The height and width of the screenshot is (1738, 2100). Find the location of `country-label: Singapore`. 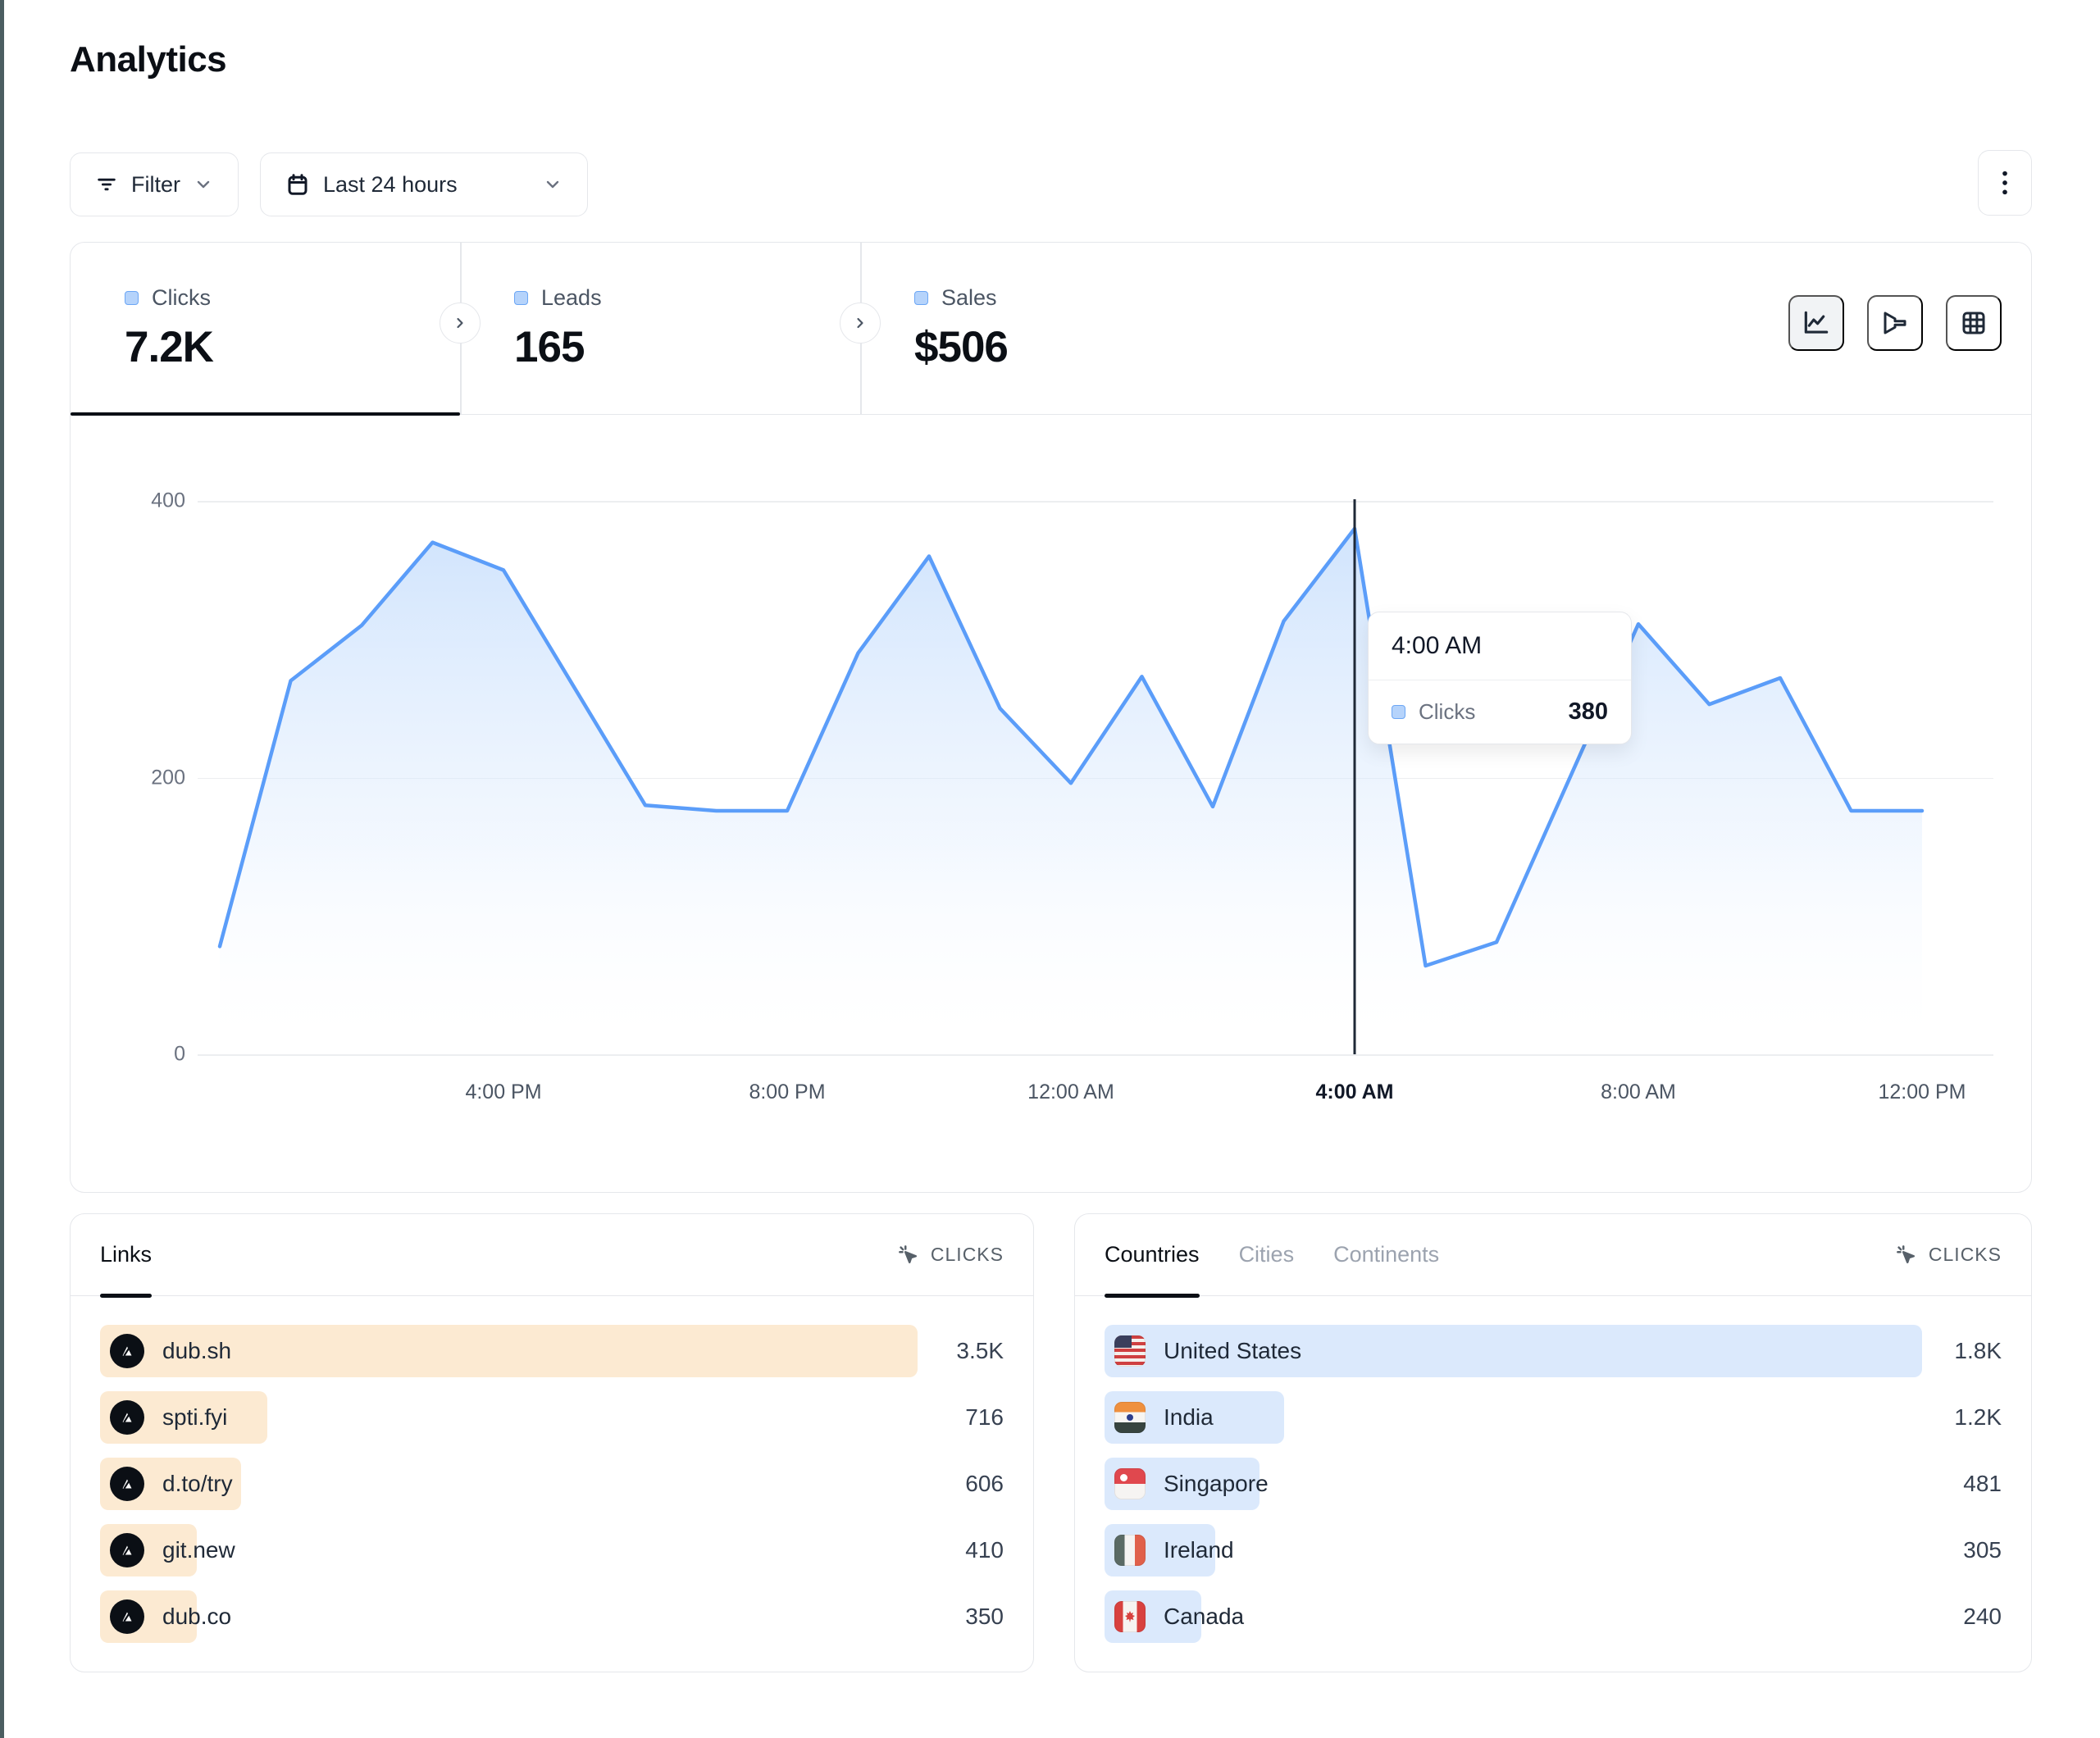

country-label: Singapore is located at coordinates (1216, 1483).